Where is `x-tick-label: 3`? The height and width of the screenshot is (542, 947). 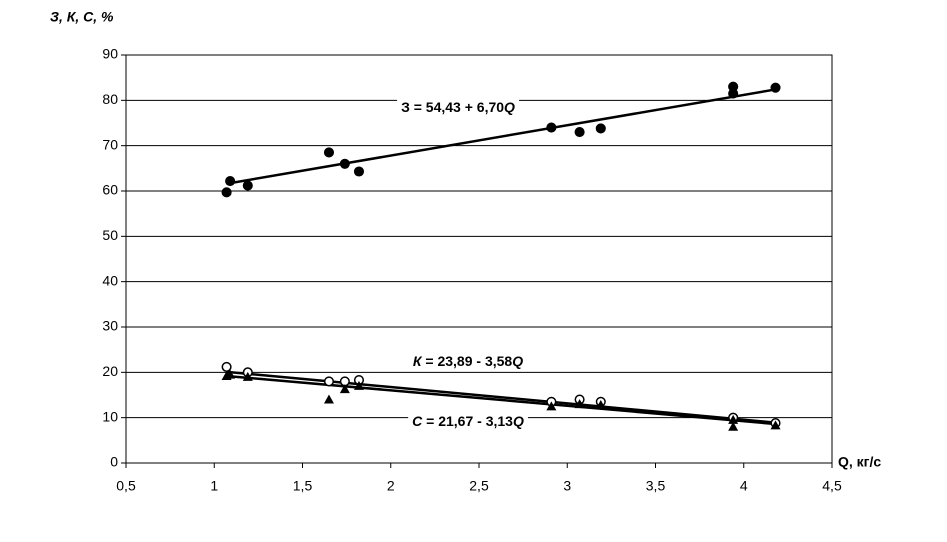
x-tick-label: 3 is located at coordinates (567, 486).